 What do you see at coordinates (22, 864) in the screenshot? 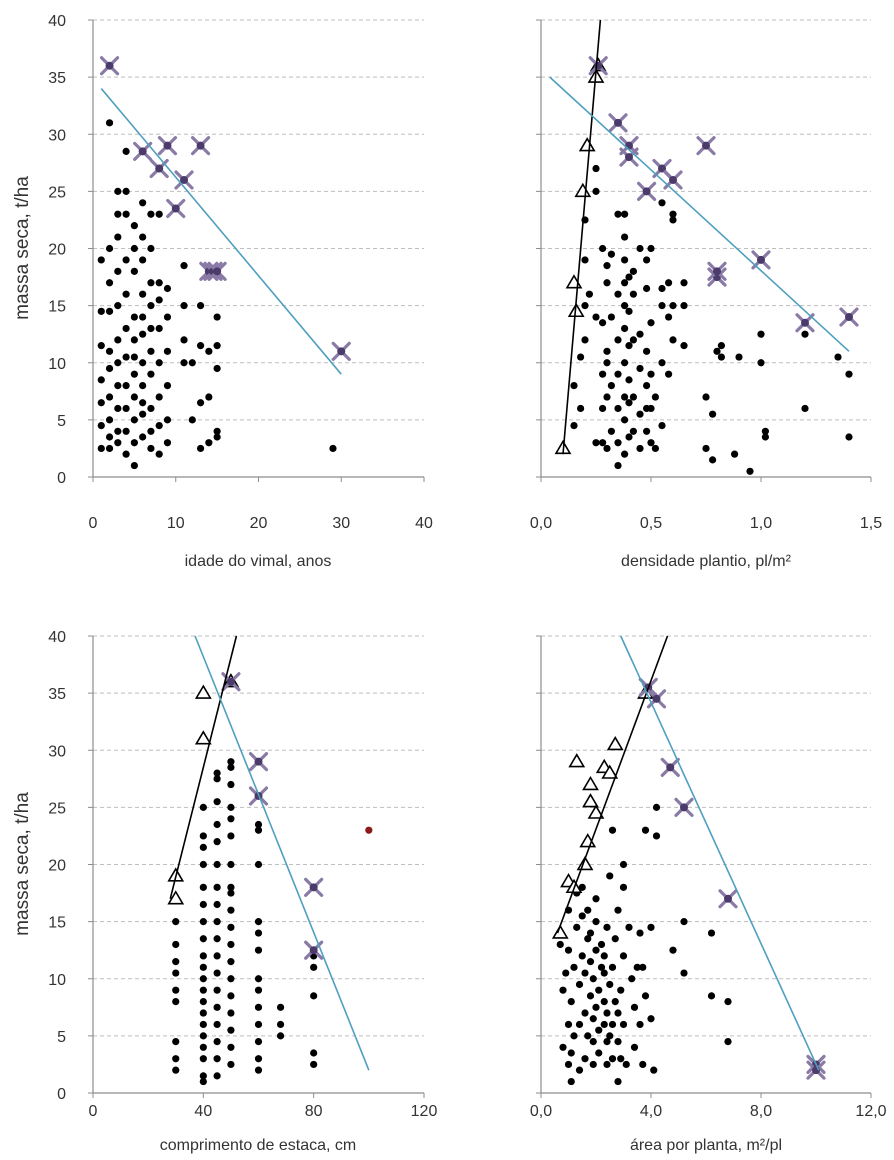
I see `chart-2-y-axis-label: massa seca, t/ha` at bounding box center [22, 864].